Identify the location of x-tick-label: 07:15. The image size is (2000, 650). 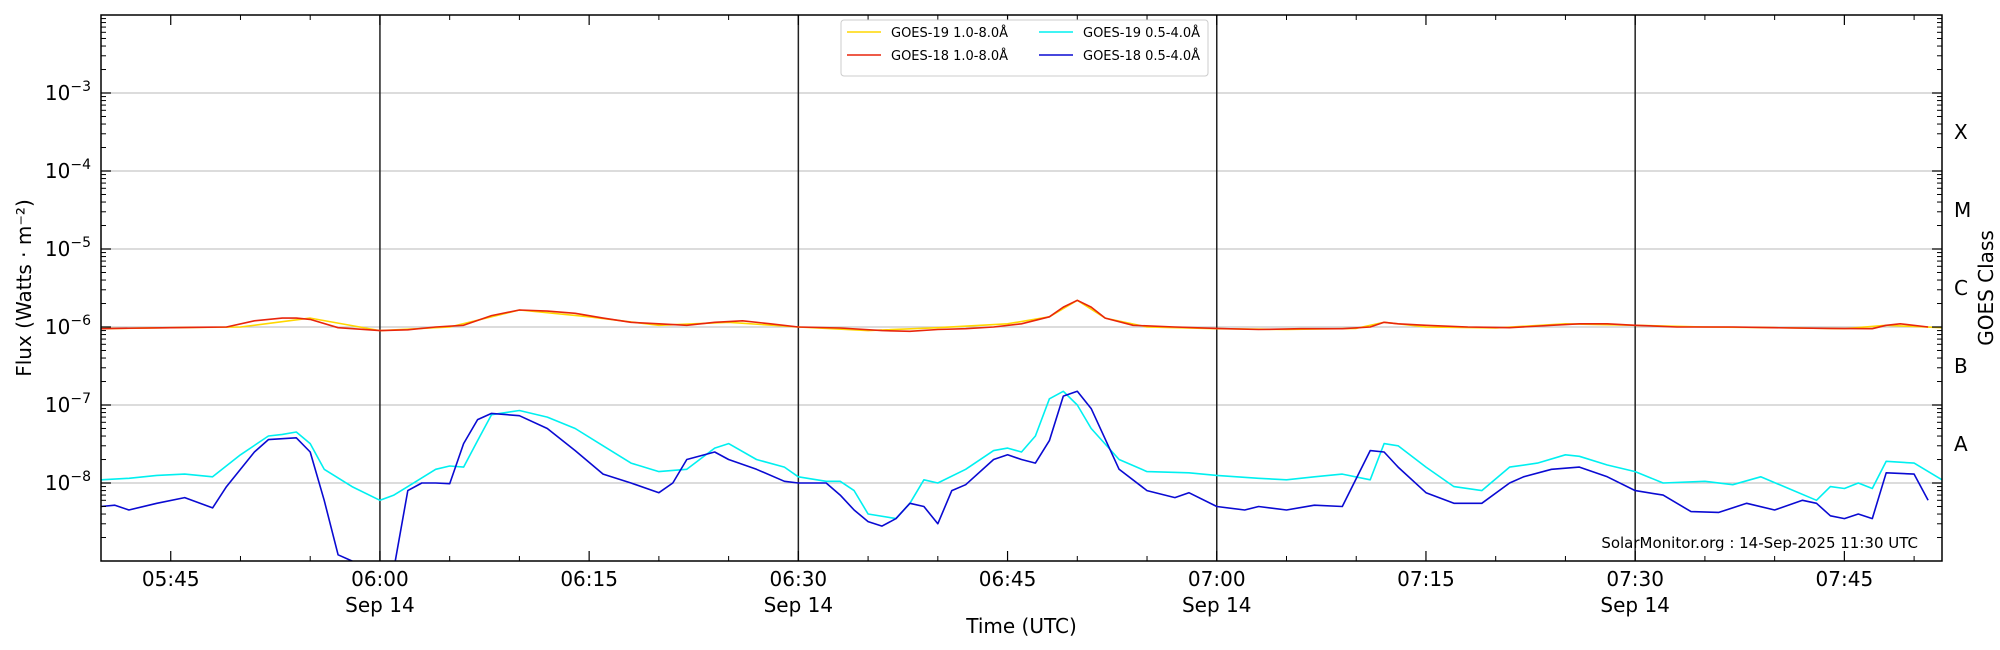
(1426, 579).